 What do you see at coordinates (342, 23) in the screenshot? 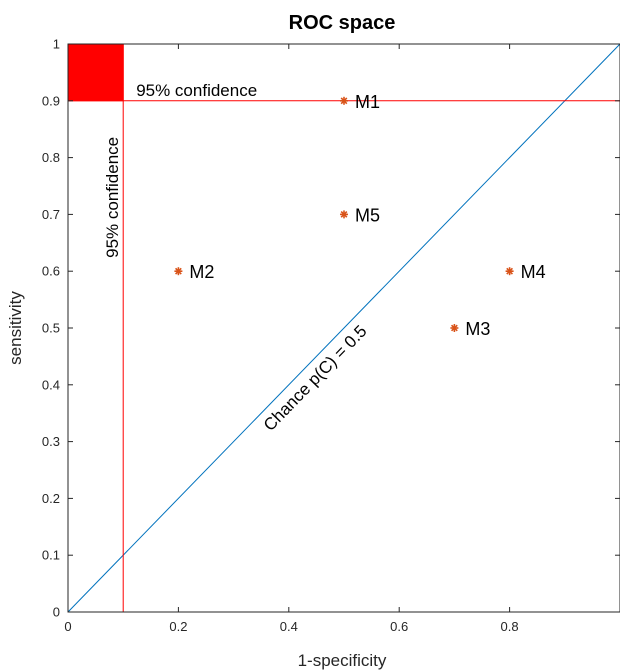
I see `chart-title: ROC space` at bounding box center [342, 23].